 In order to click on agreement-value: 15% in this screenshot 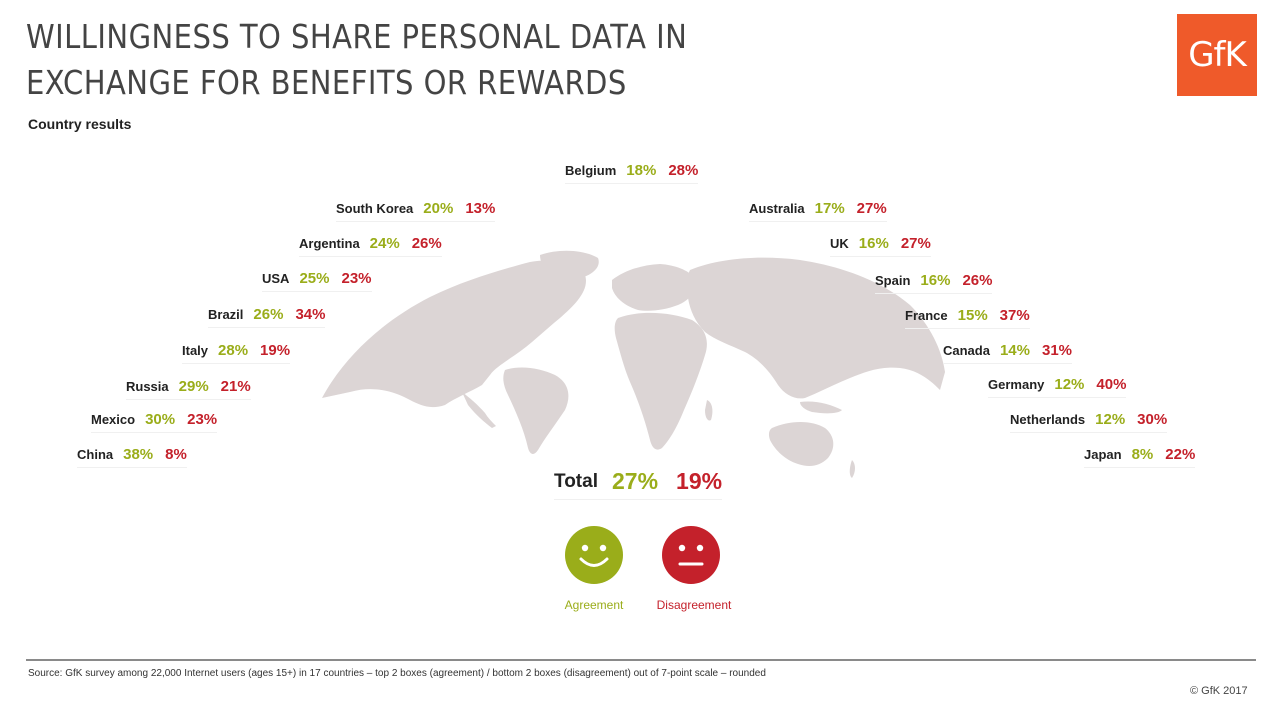, I will do `click(972, 315)`.